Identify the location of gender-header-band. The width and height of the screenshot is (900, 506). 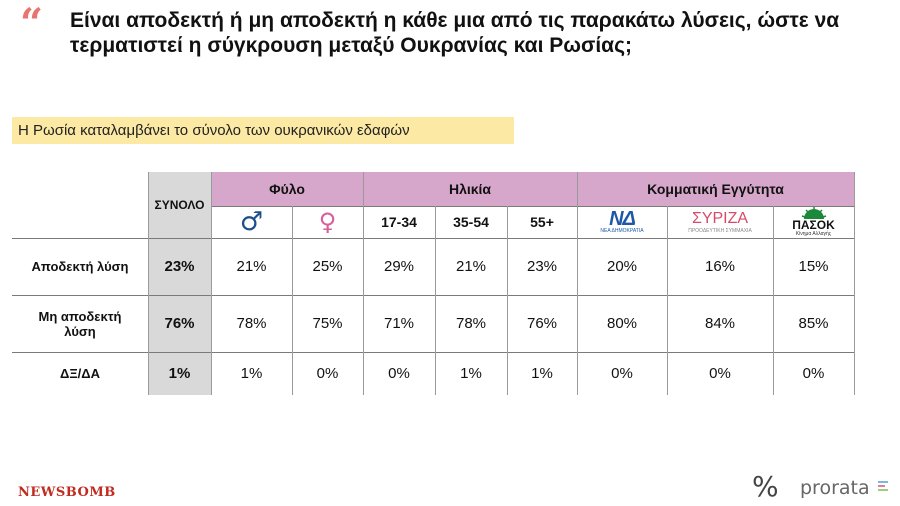
(287, 189).